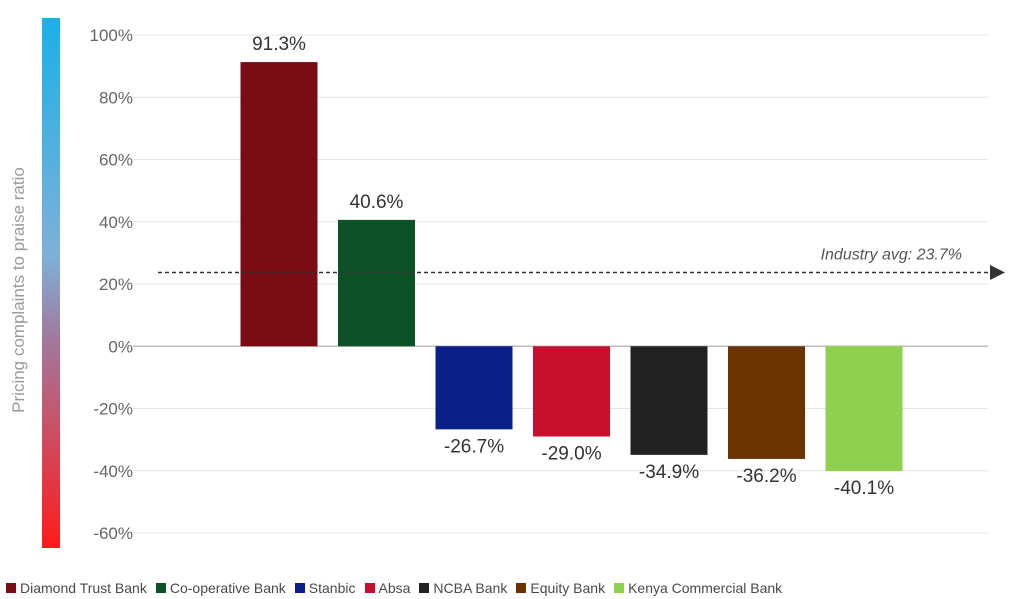 Image resolution: width=1012 pixels, height=599 pixels. I want to click on legend-item: NCBA Bank, so click(463, 588).